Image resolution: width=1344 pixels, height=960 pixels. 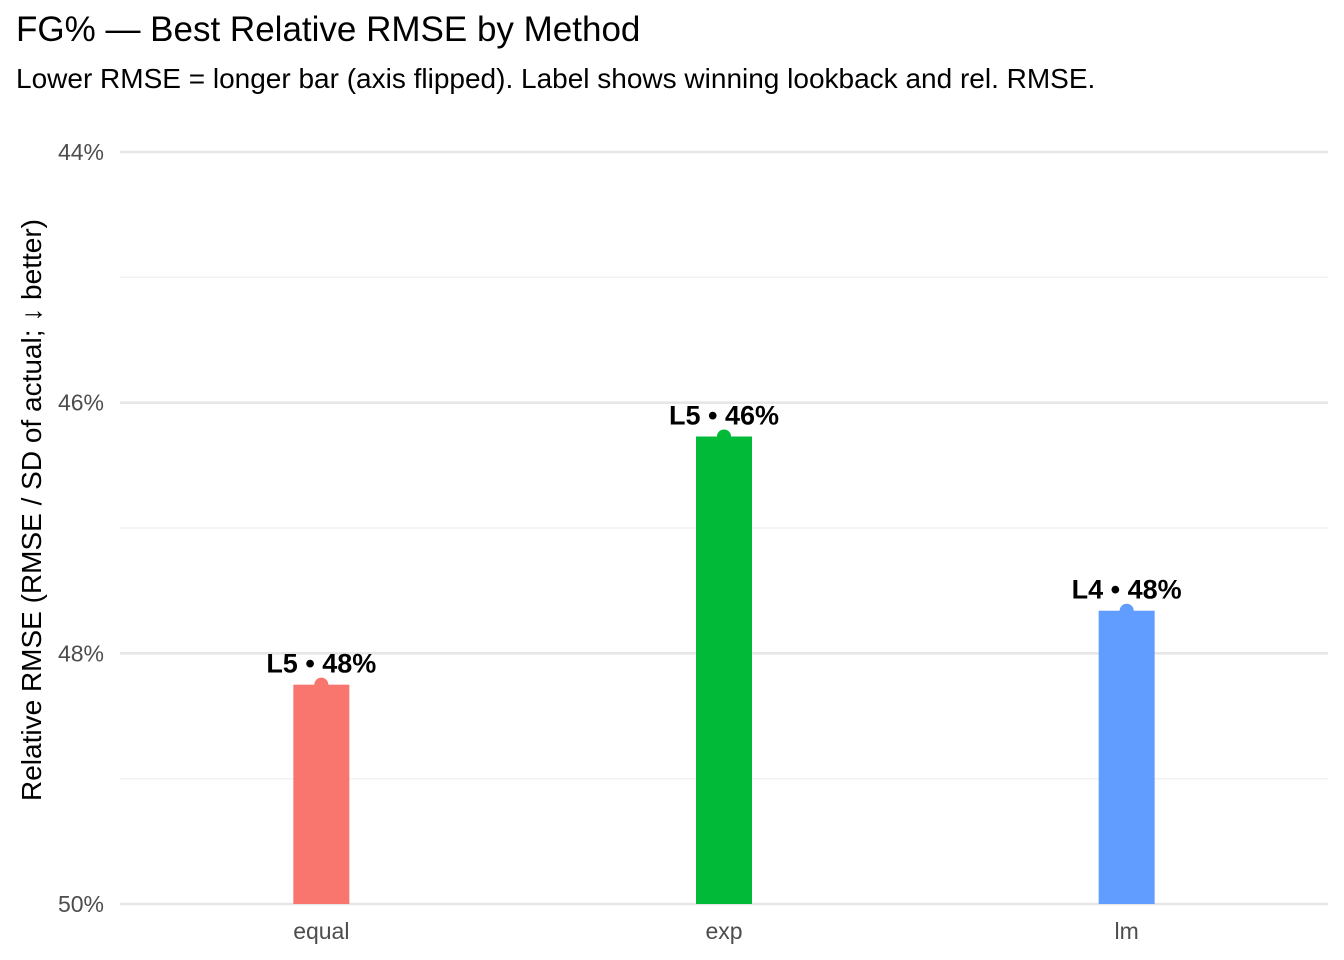 What do you see at coordinates (81, 904) in the screenshot?
I see `y-tick-label: 50%` at bounding box center [81, 904].